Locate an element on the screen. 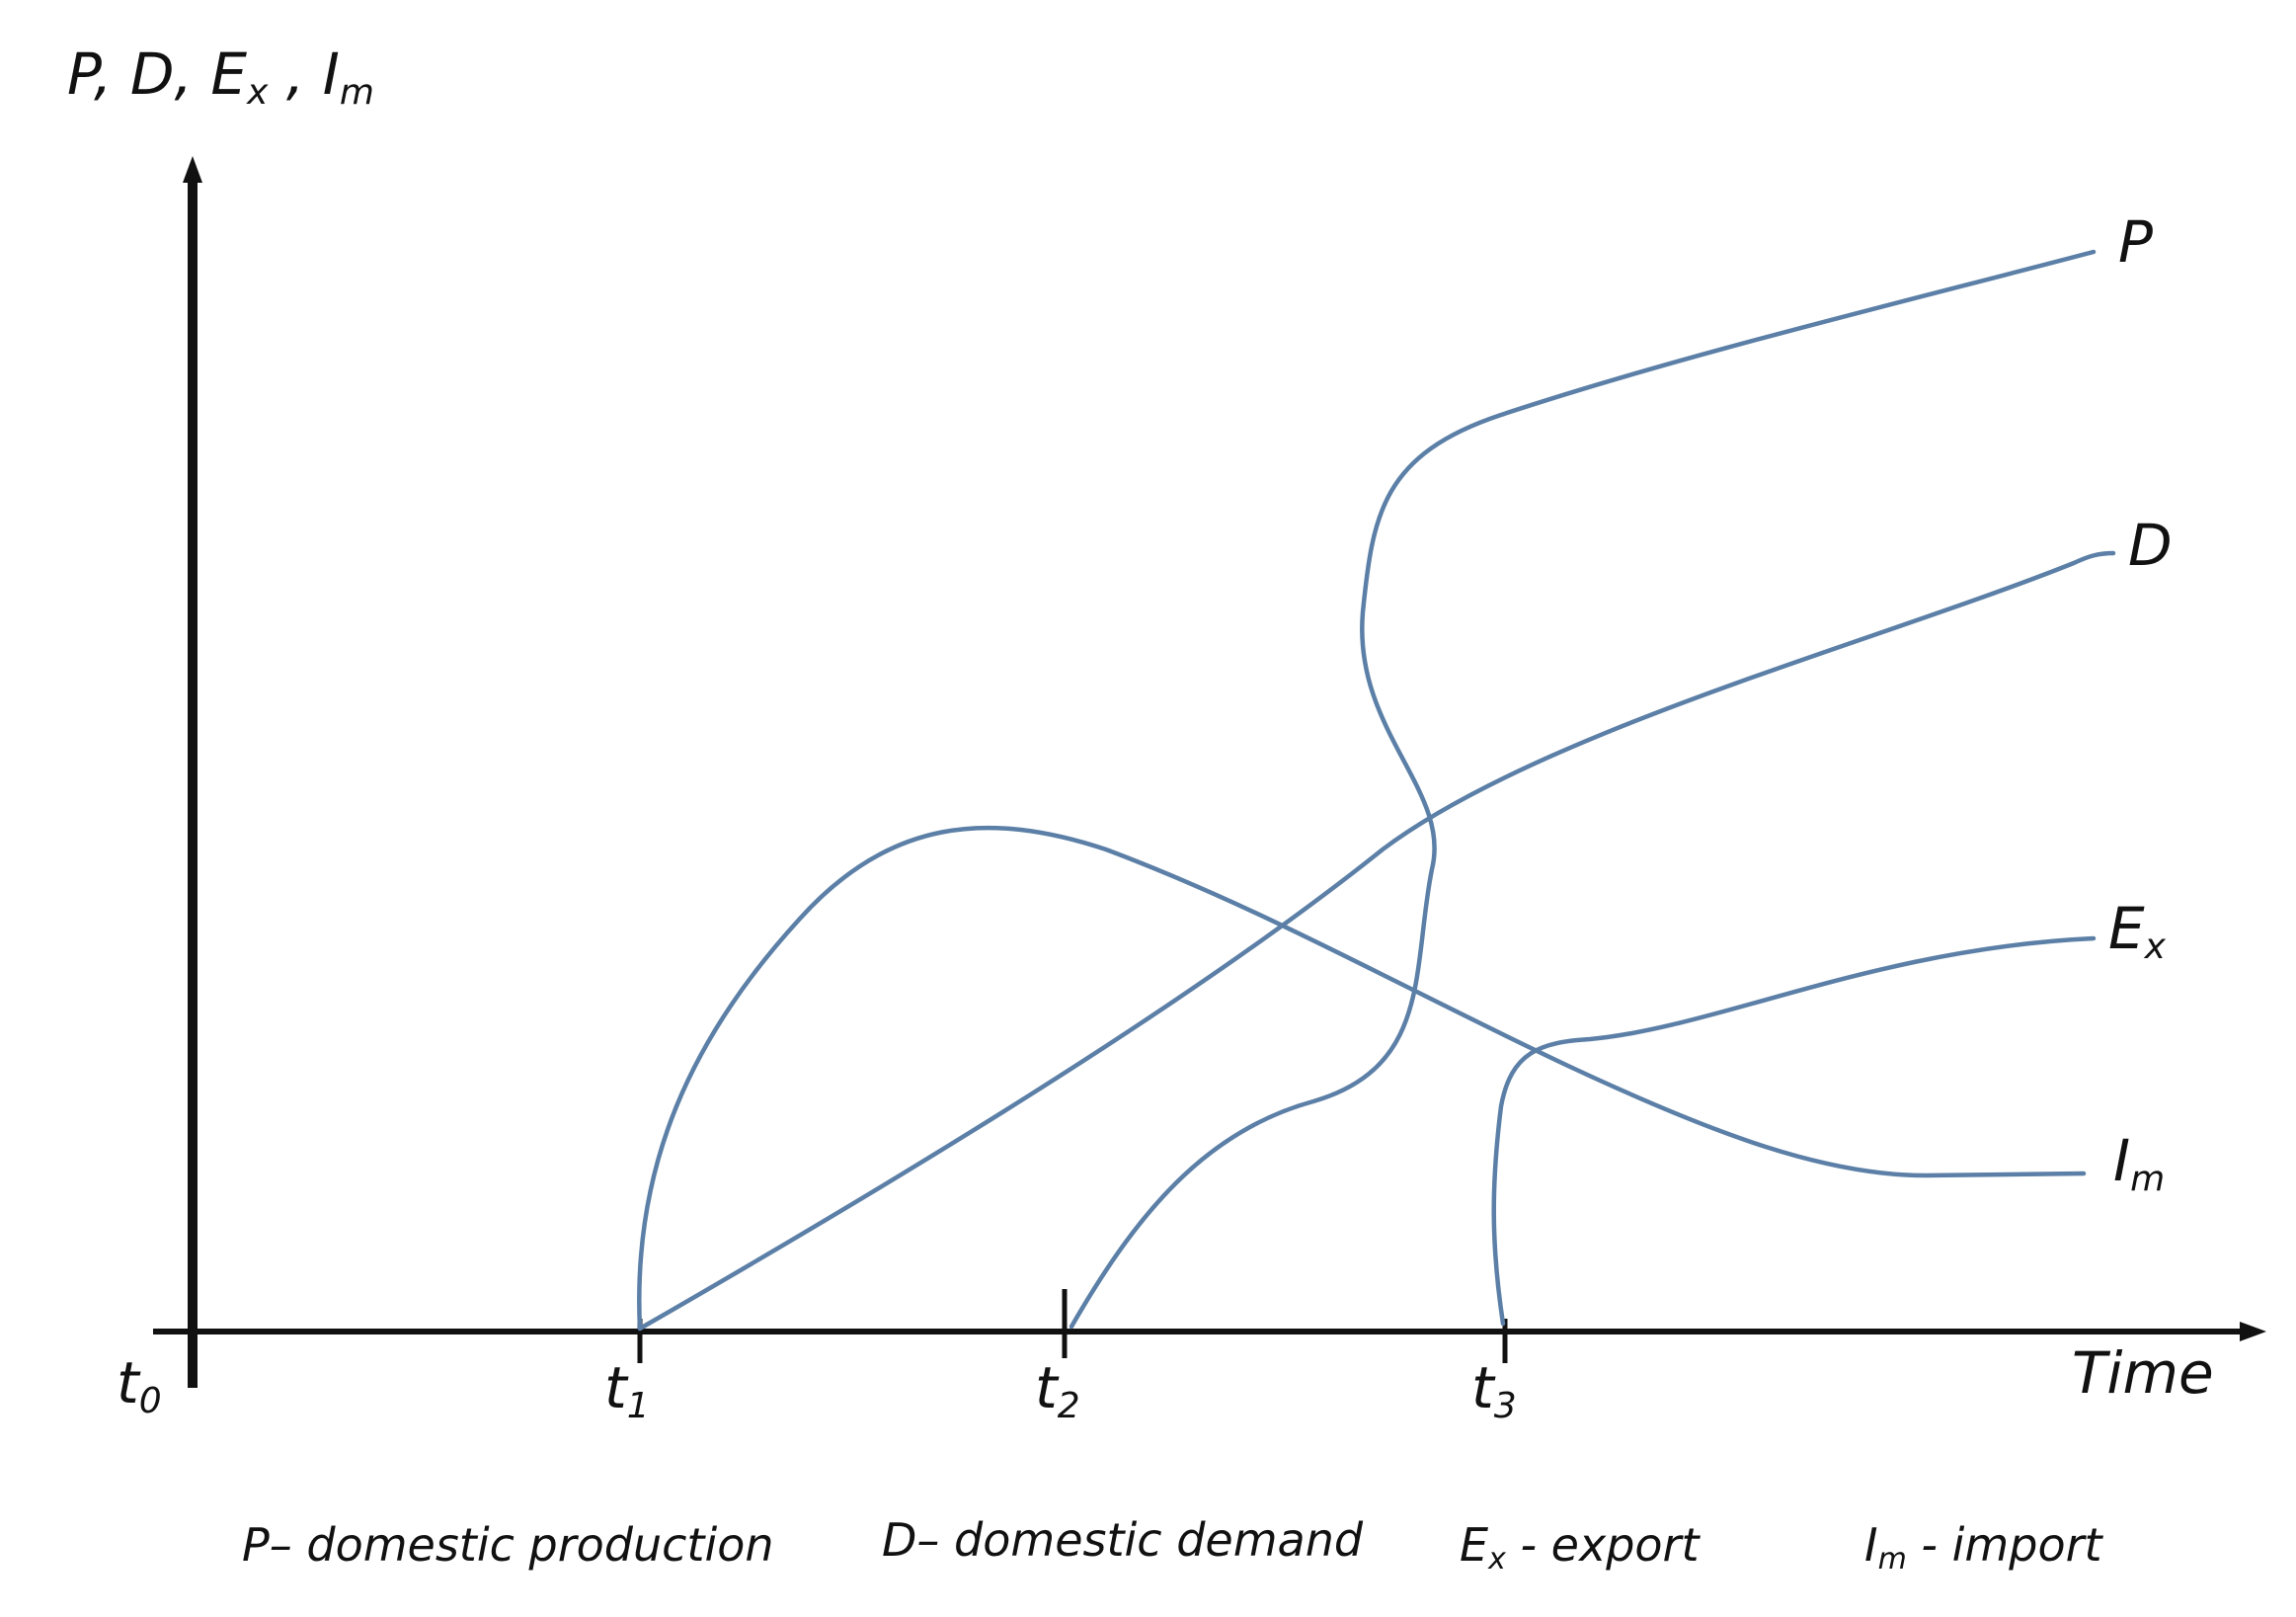 This screenshot has width=2296, height=1617. curve-export is located at coordinates (1794, 1131).